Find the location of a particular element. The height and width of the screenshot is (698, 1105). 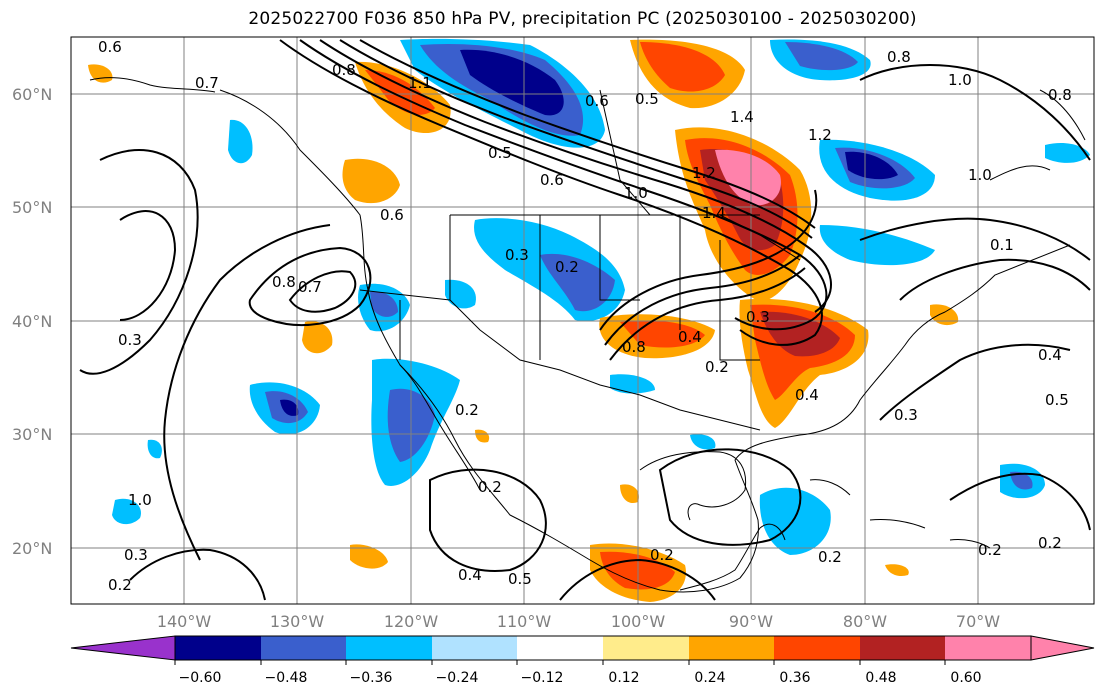

colorbar-tick-label: −0.12 is located at coordinates (542, 678).